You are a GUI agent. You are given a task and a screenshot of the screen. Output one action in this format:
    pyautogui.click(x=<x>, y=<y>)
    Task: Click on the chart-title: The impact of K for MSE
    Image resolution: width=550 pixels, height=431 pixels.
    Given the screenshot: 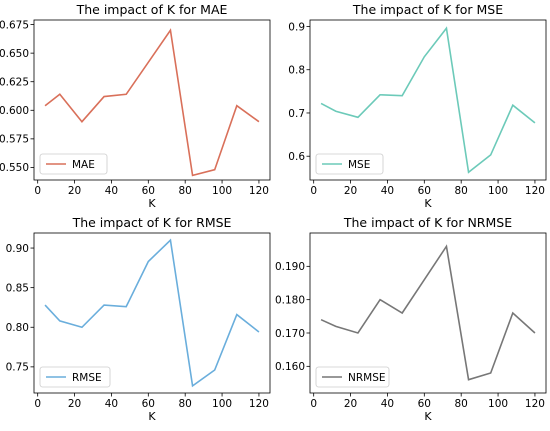 What is the action you would take?
    pyautogui.click(x=427, y=9)
    